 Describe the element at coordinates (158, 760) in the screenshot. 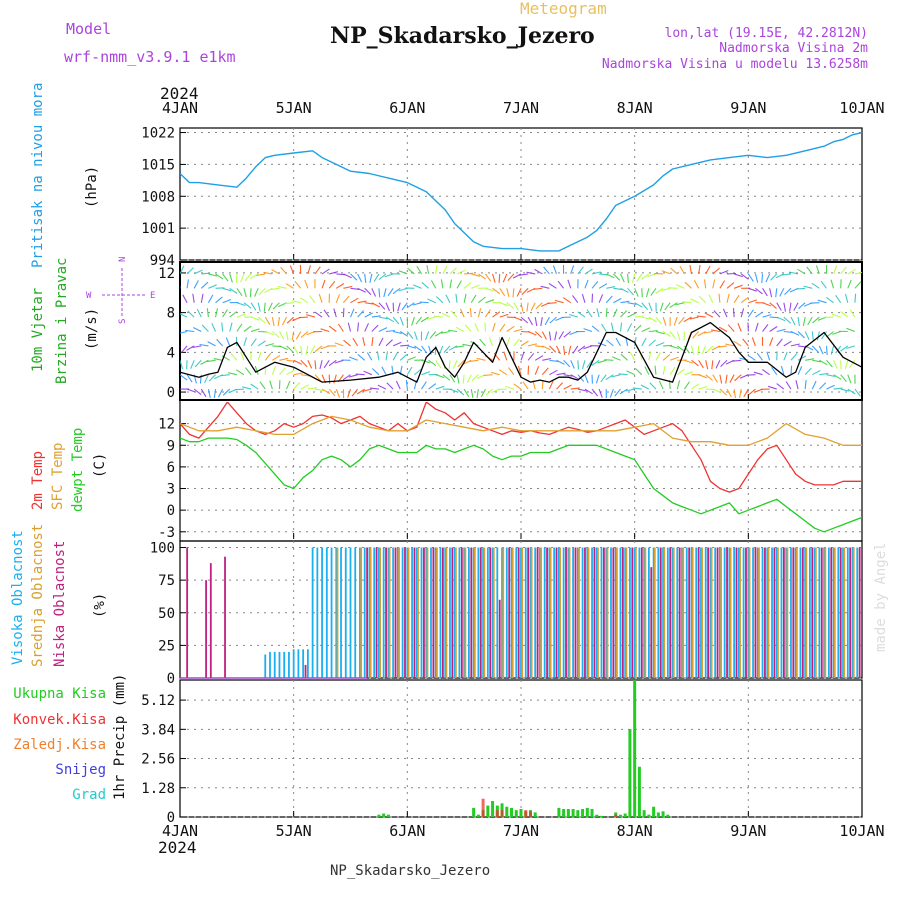

I see `y-tick-label: 2.56` at that location.